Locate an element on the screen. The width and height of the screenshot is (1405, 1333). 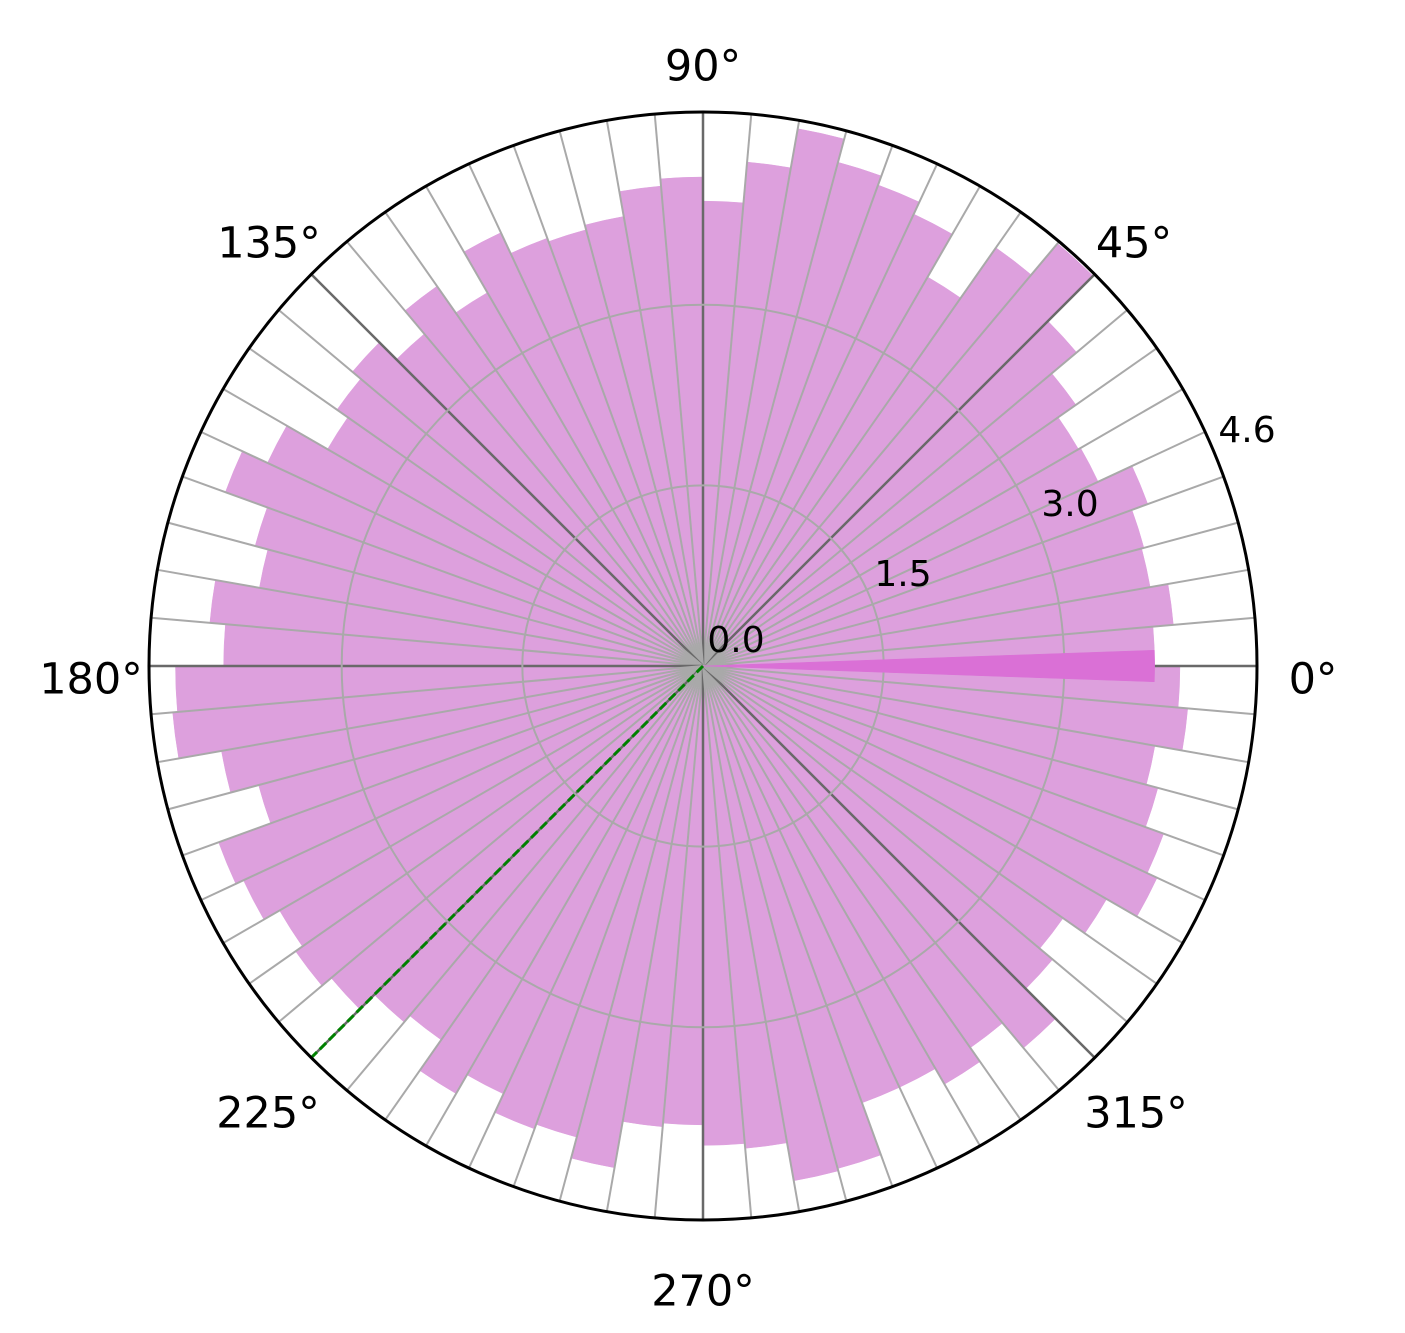
zero-angle-highlight-bar is located at coordinates (928, 666).